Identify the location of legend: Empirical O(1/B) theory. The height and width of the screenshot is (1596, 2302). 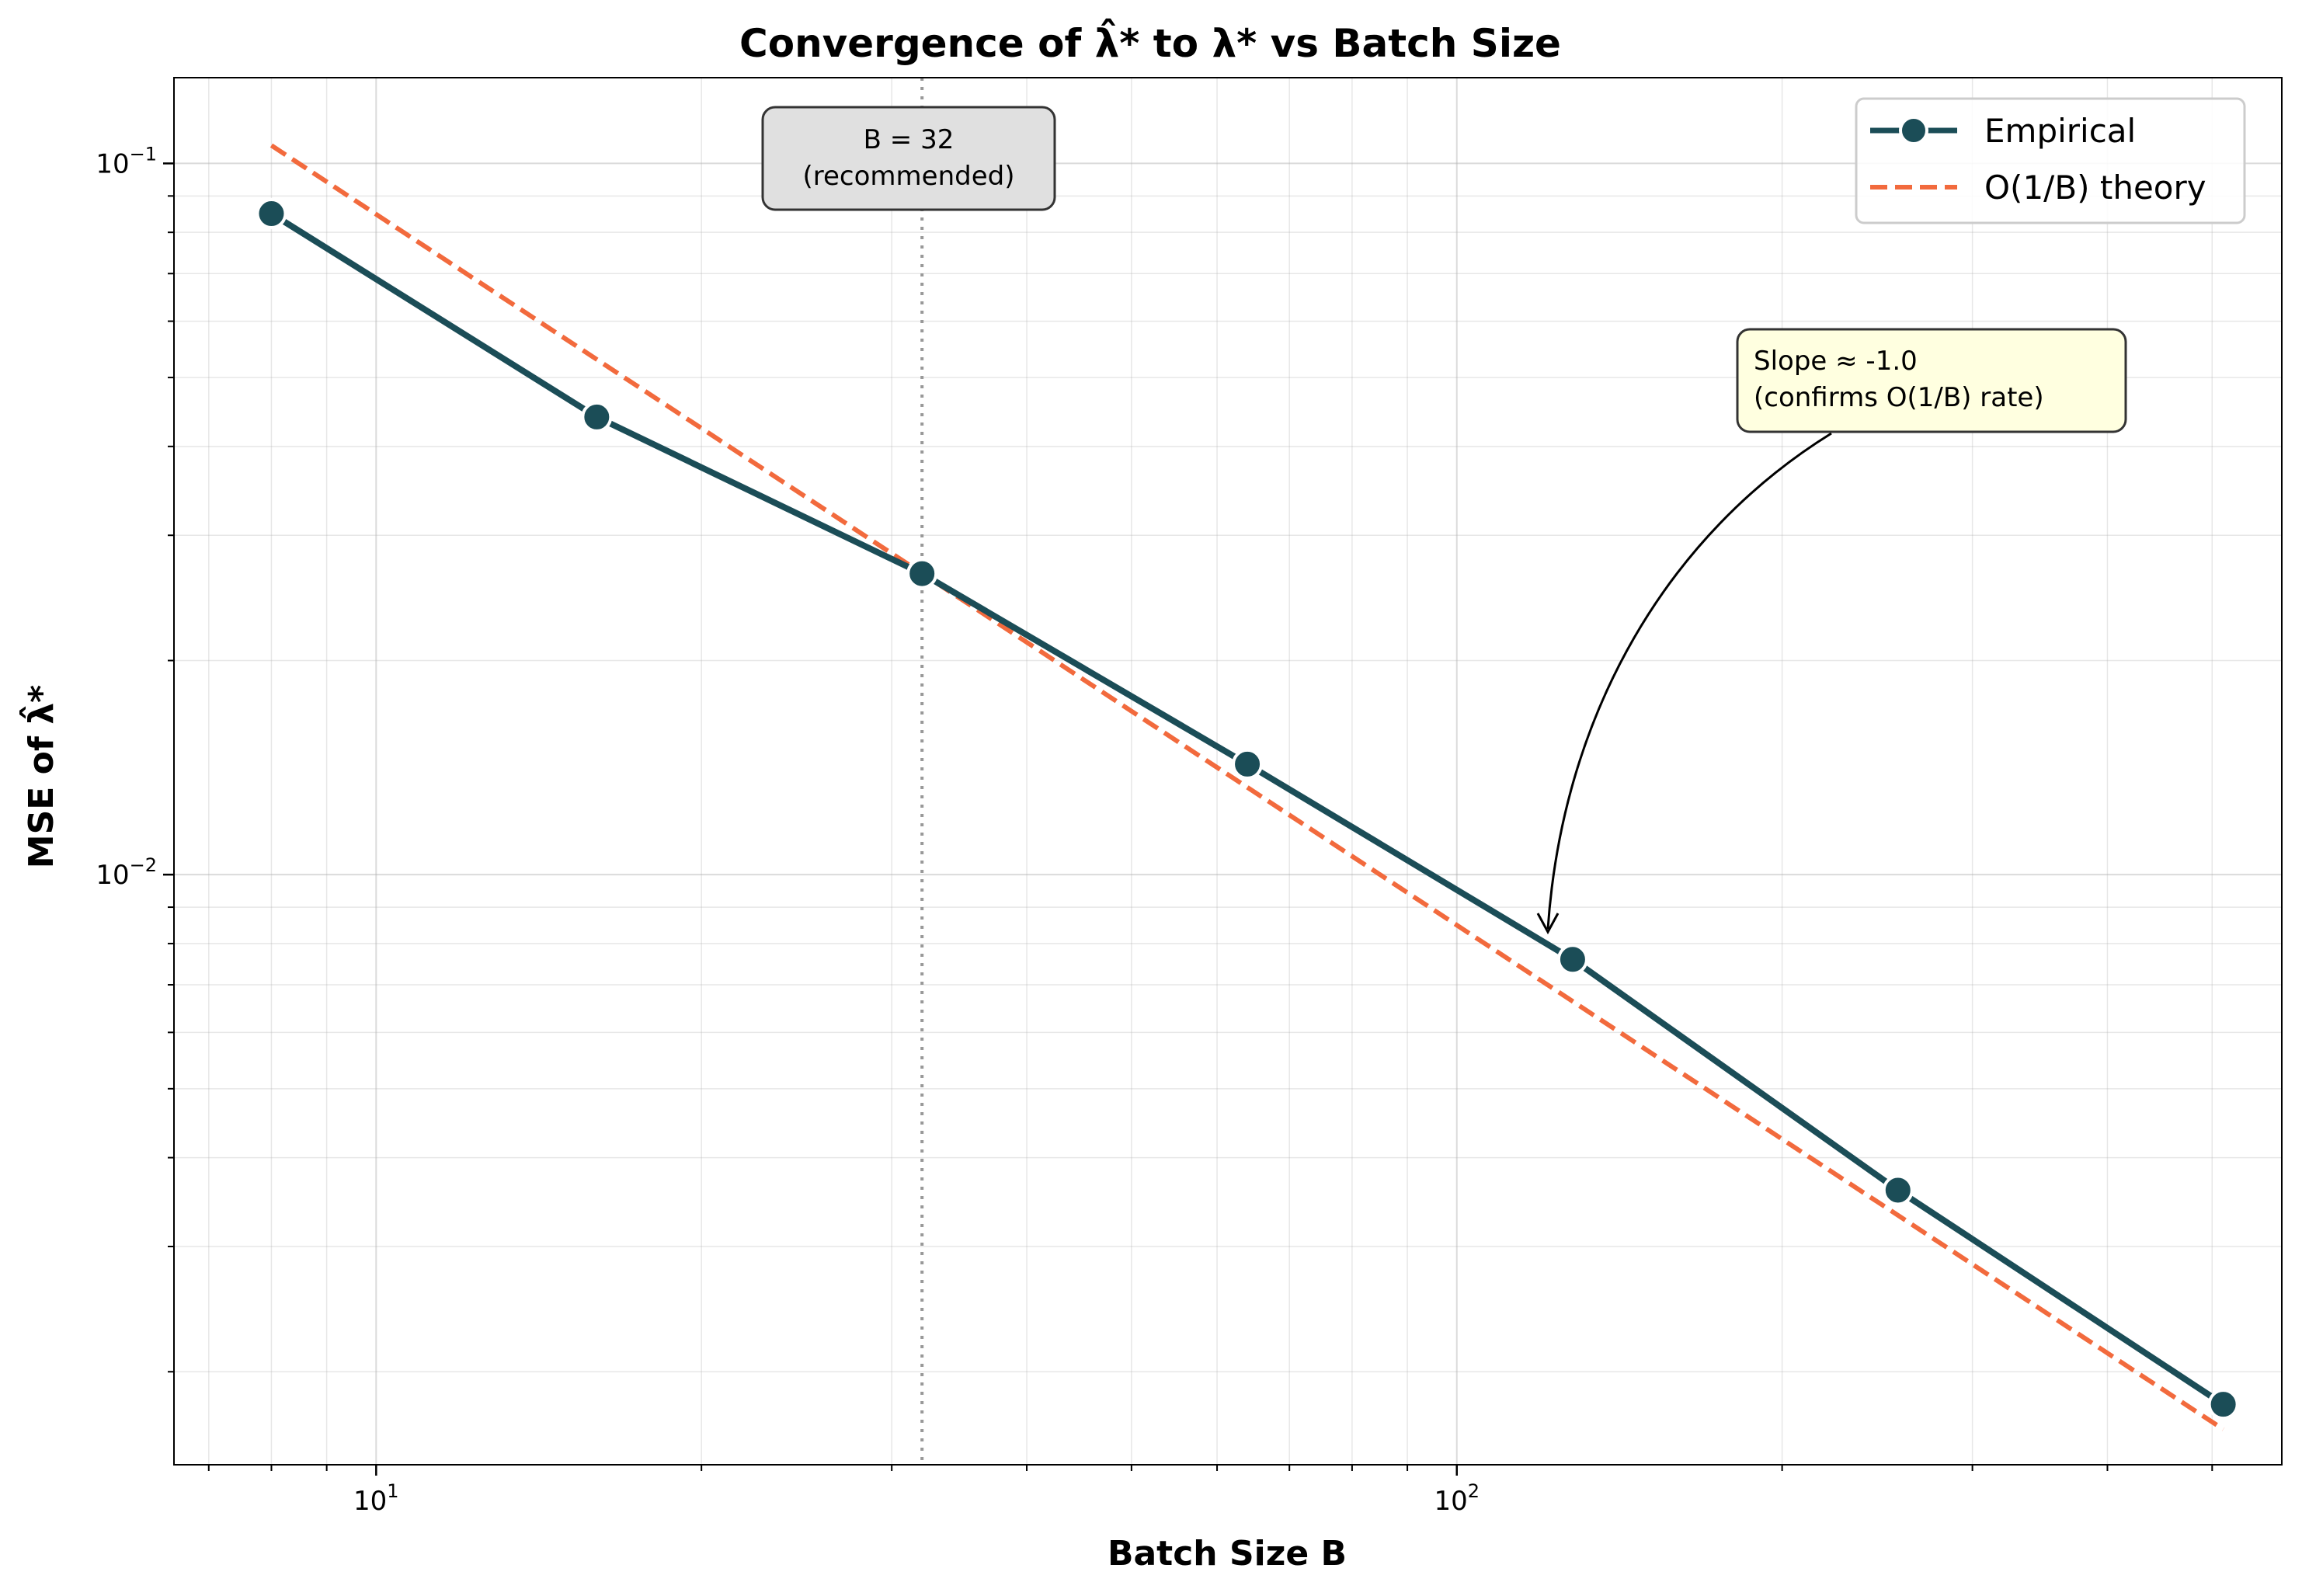
(2050, 161).